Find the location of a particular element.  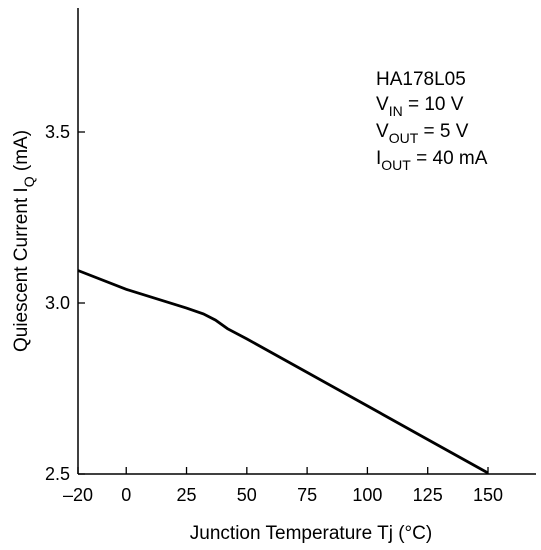

x-tick-label: 50 is located at coordinates (247, 495).